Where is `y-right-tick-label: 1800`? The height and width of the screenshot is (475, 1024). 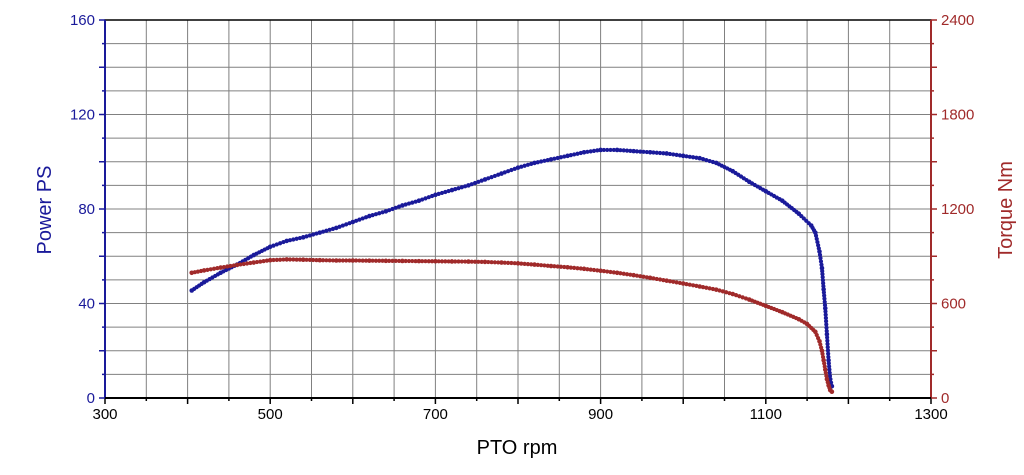
y-right-tick-label: 1800 is located at coordinates (957, 115).